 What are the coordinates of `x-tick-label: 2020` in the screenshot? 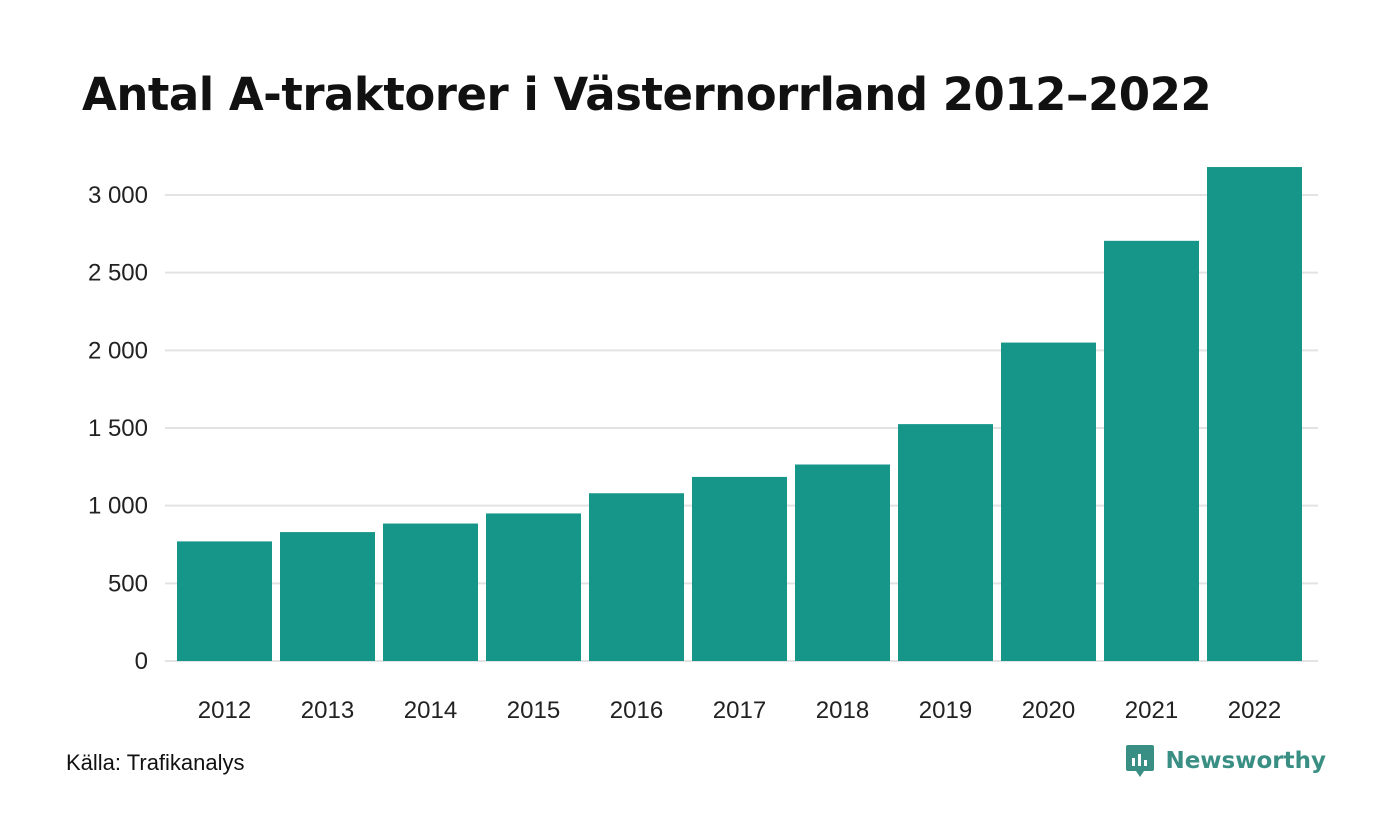 It's located at (1048, 710).